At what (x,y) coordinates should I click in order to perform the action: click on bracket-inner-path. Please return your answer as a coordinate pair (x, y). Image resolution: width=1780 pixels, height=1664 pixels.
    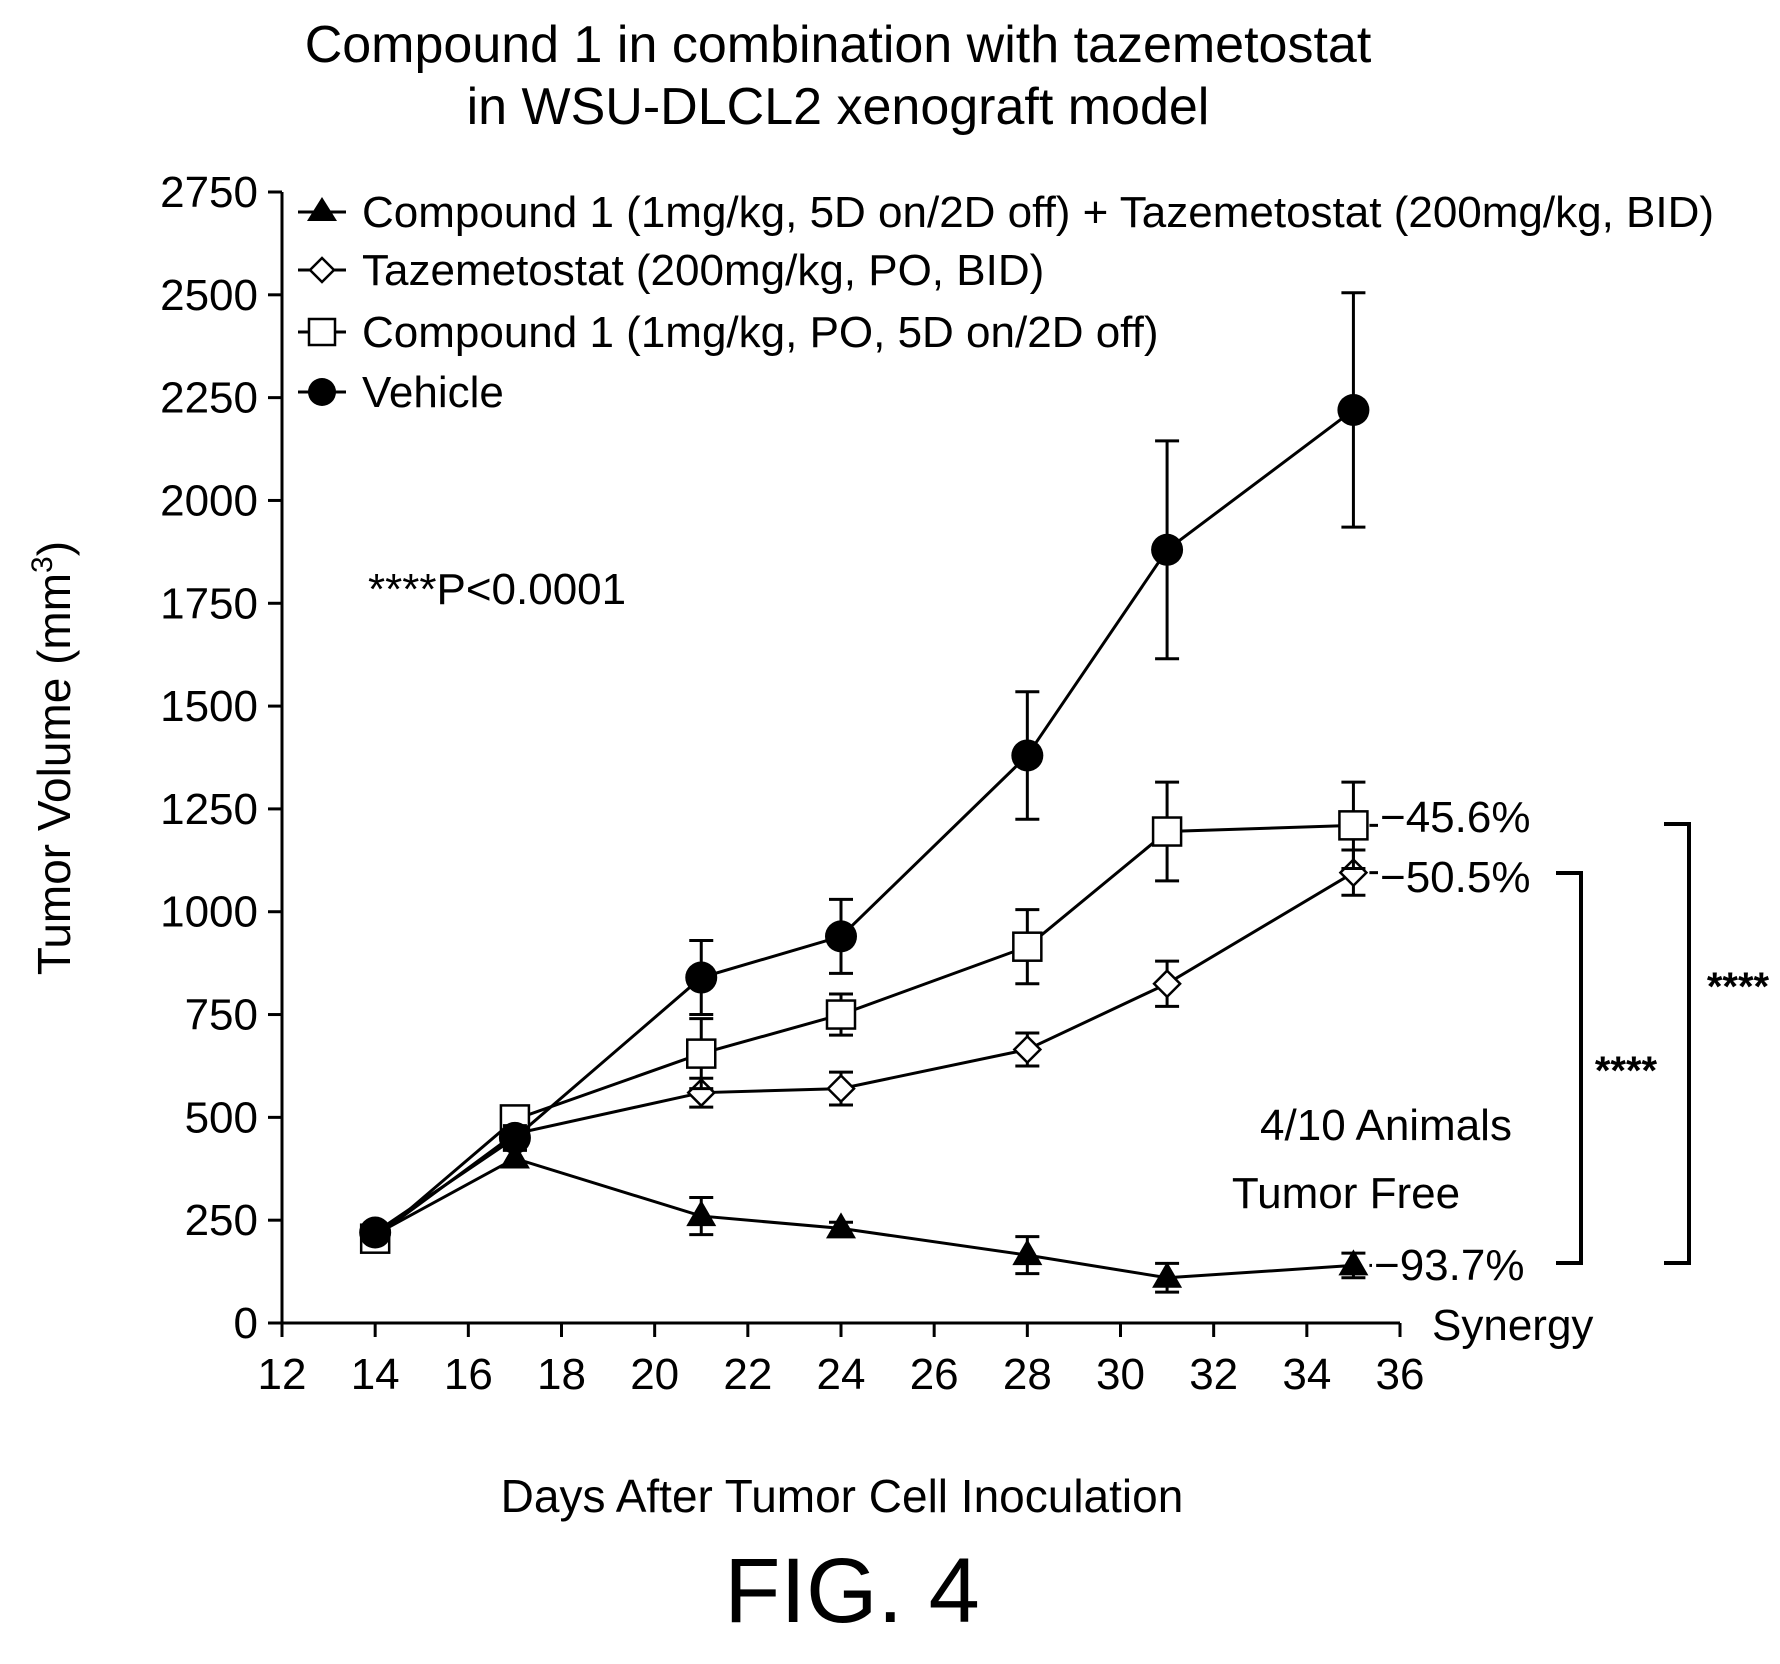
    Looking at the image, I should click on (1569, 1068).